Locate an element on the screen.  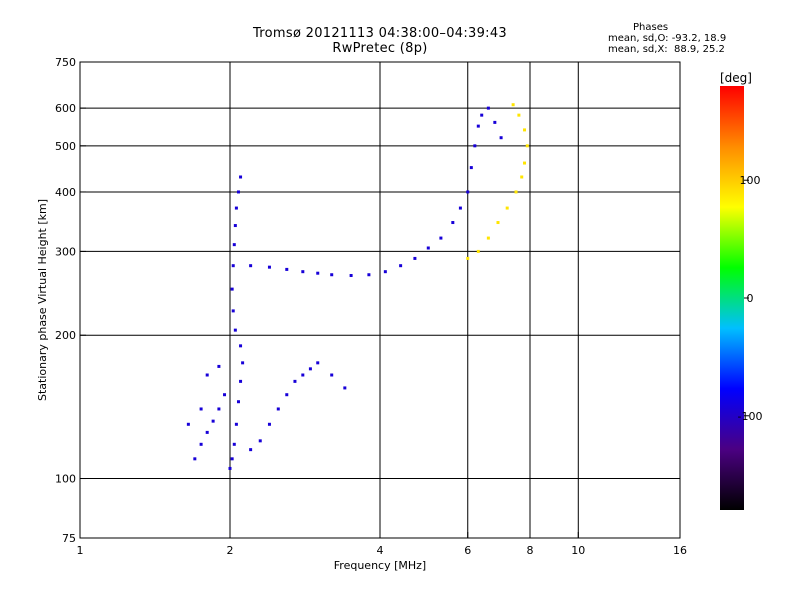
phases-heading: Phases is located at coordinates (651, 27).